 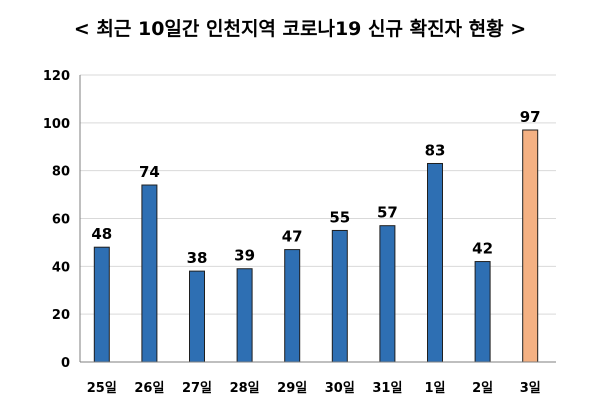 I want to click on y-tick-label: 100, so click(x=56, y=124).